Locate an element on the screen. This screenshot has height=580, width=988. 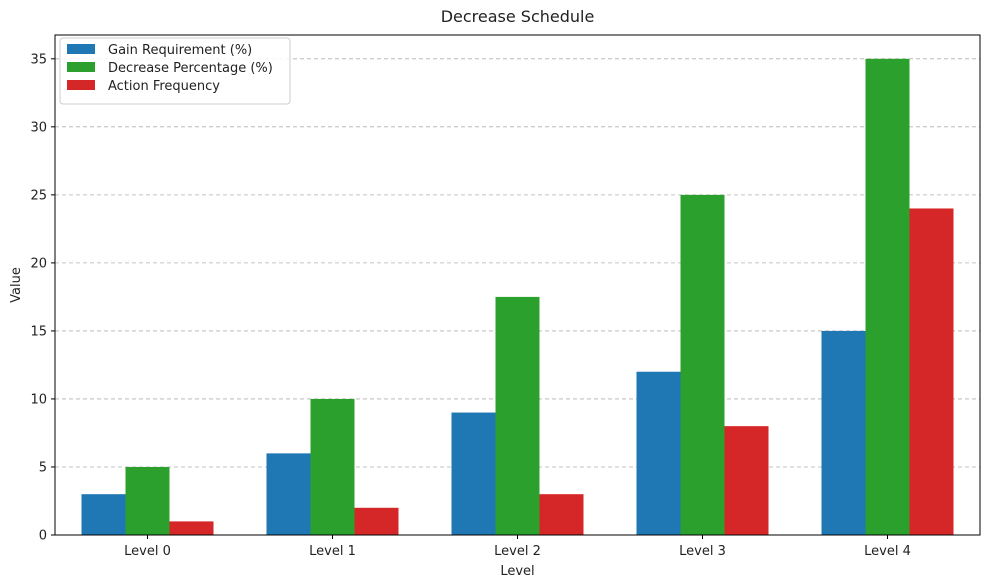
y-tick-label: 30 is located at coordinates (38, 127).